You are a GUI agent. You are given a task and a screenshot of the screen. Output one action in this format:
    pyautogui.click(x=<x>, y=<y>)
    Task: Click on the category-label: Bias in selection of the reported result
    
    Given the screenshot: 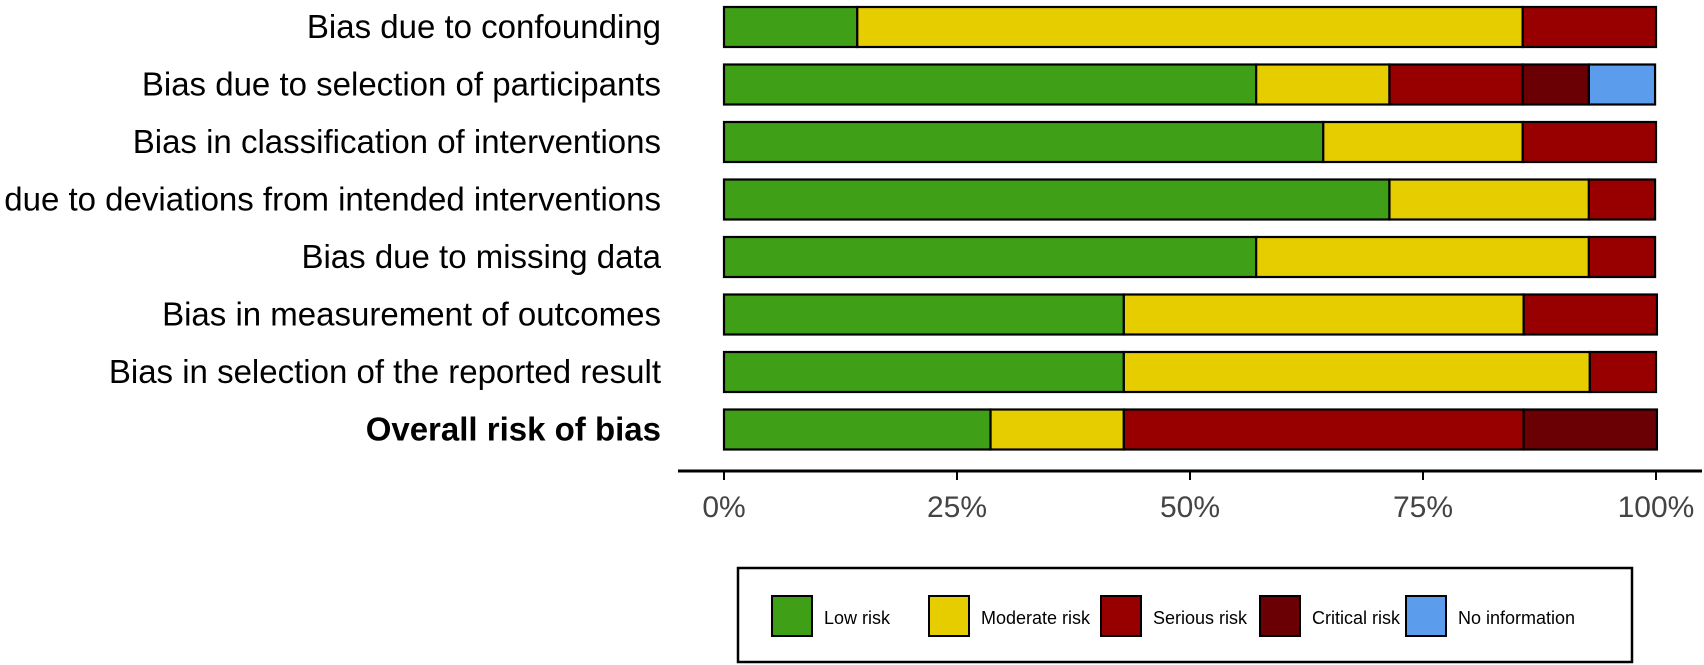 What is the action you would take?
    pyautogui.click(x=385, y=371)
    